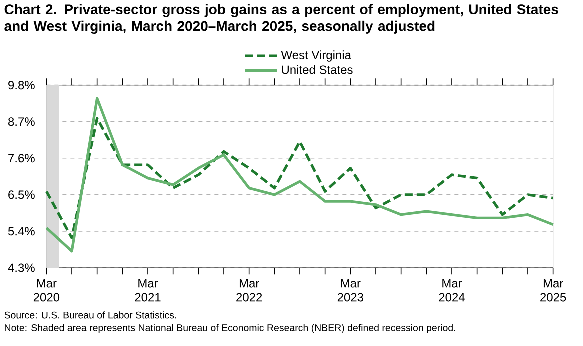 This screenshot has width=583, height=346. I want to click on text: Note: Shaded area represents National Bureau of Economic Research (NBER) defined recession period., so click(230, 329).